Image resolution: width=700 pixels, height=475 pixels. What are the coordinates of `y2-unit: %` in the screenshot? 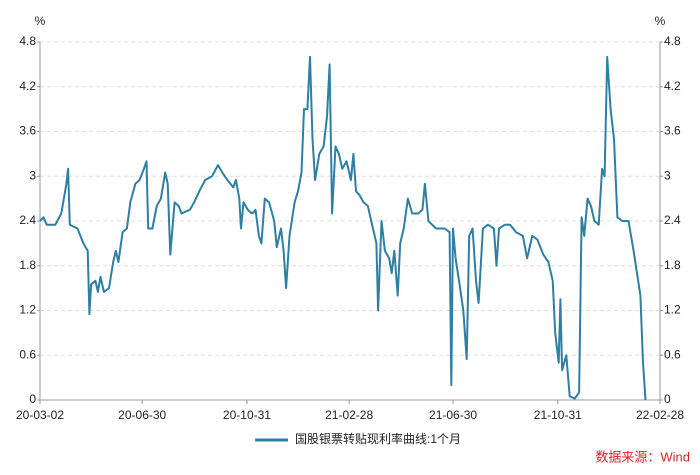 It's located at (660, 21).